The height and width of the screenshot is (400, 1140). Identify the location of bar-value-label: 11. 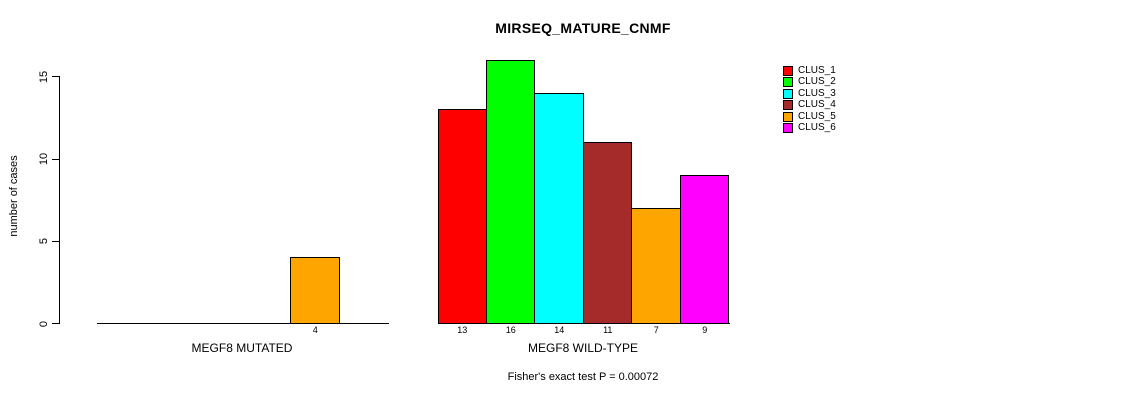
(608, 330).